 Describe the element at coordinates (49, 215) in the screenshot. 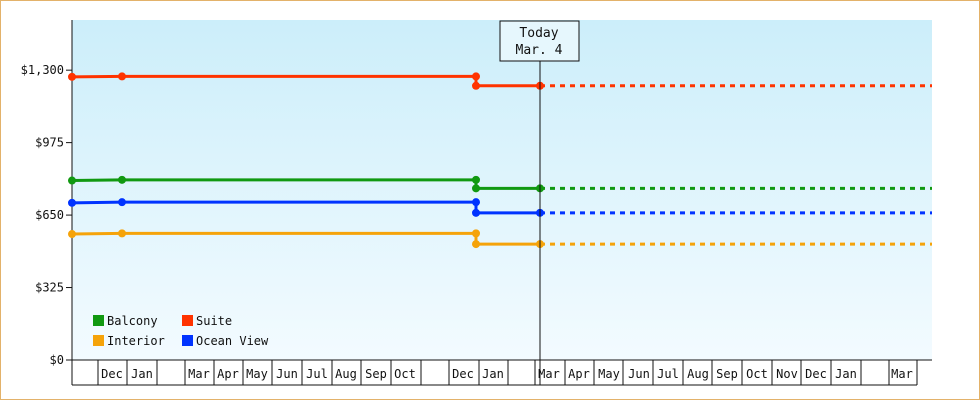

I see `y-tick-label: $650` at that location.